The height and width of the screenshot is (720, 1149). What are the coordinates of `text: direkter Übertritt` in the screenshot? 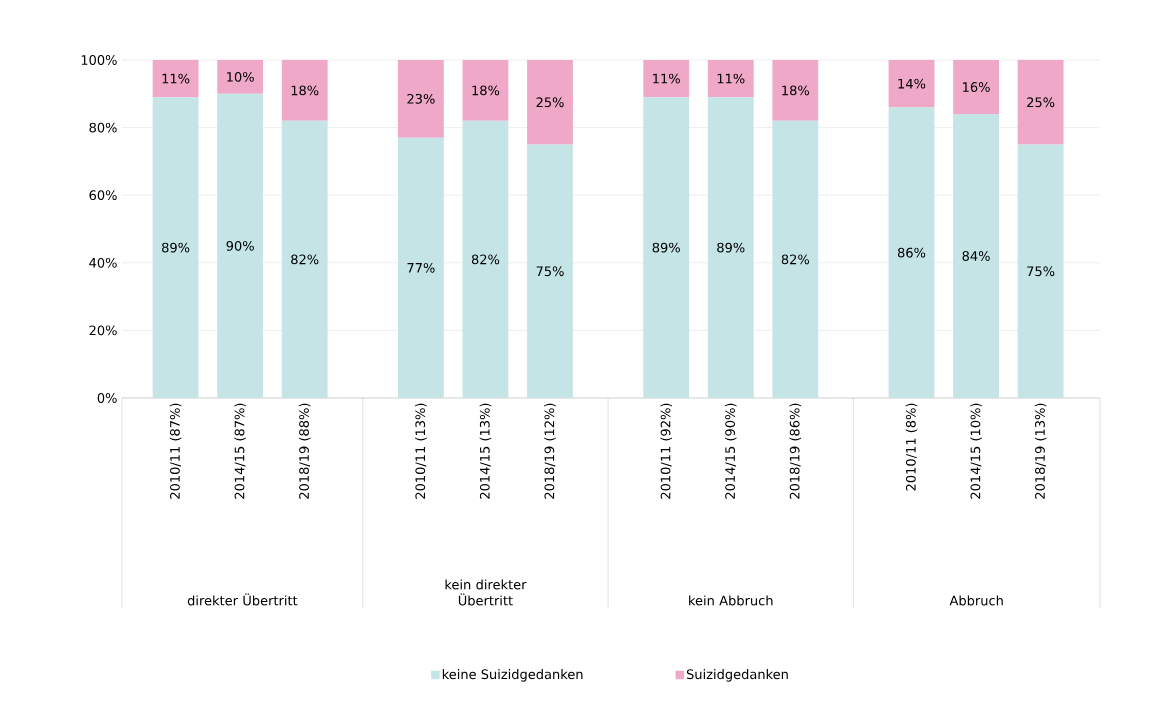 It's located at (242, 599).